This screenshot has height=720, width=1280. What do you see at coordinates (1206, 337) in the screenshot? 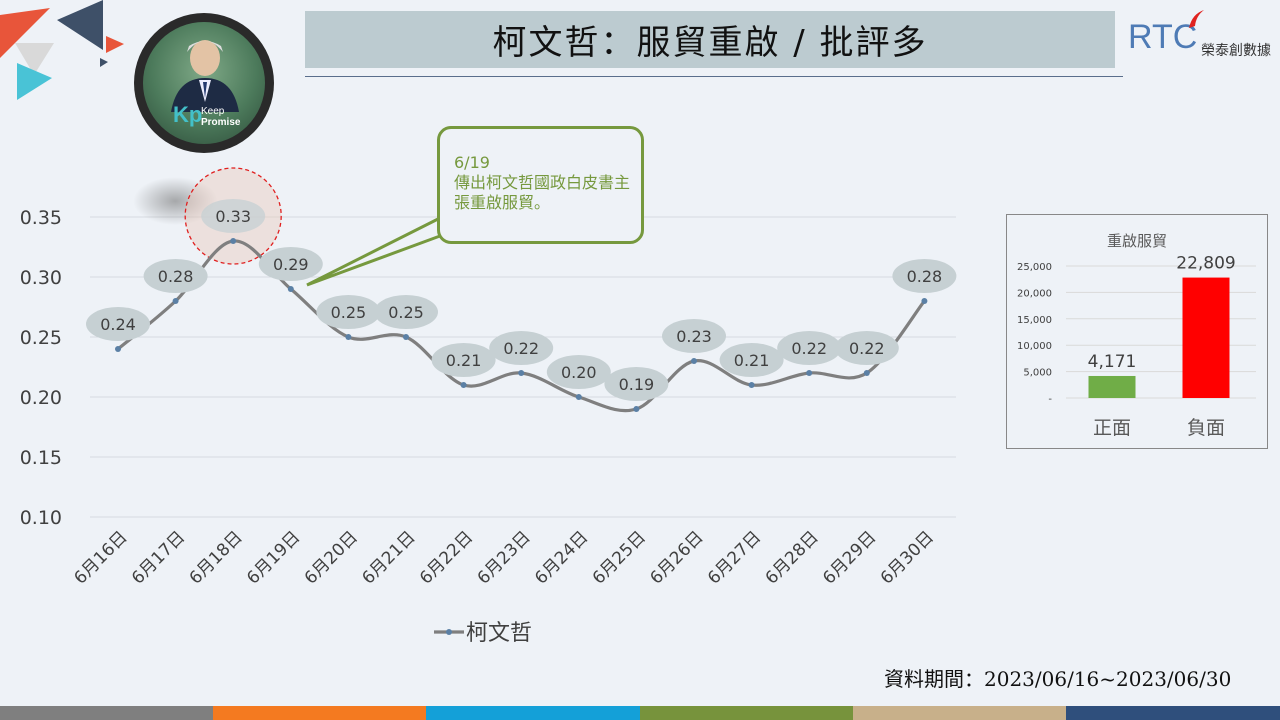
I see `bar-負面` at bounding box center [1206, 337].